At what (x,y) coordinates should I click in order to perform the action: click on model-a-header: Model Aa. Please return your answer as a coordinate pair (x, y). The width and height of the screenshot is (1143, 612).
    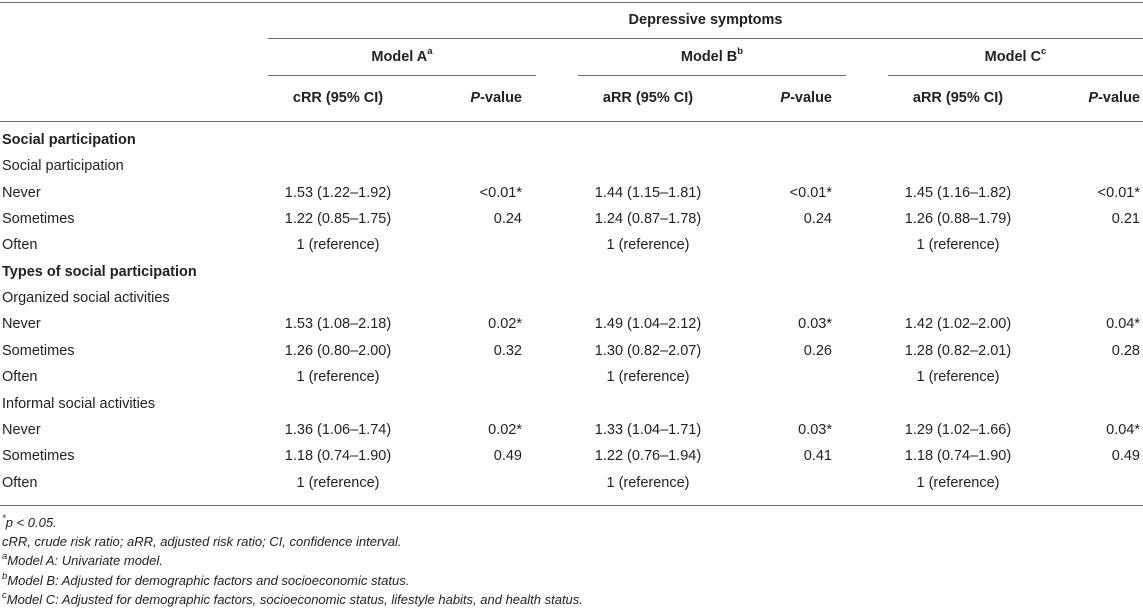
    Looking at the image, I should click on (402, 56).